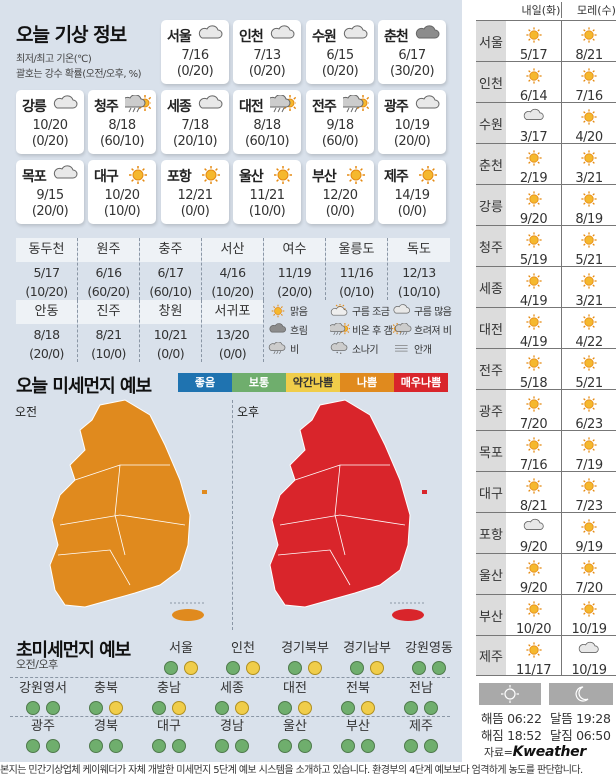 This screenshot has width=616, height=779. What do you see at coordinates (419, 250) in the screenshot?
I see `city-name: 독도` at bounding box center [419, 250].